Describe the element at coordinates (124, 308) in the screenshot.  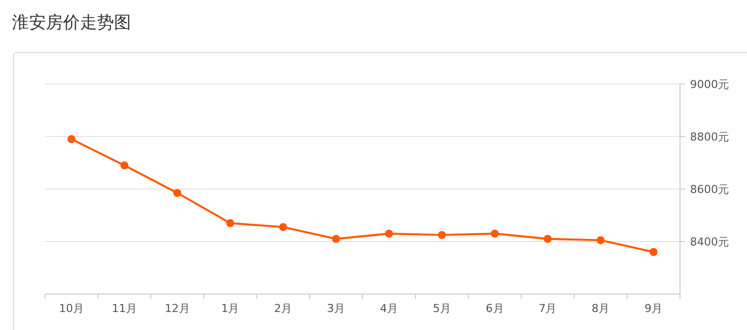
I see `x-tick-label: 11月` at that location.